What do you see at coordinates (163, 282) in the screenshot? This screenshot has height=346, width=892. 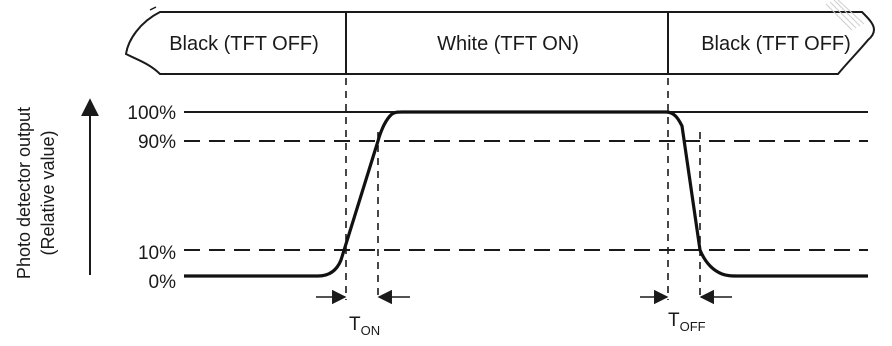 I see `level-label-0: 0%` at bounding box center [163, 282].